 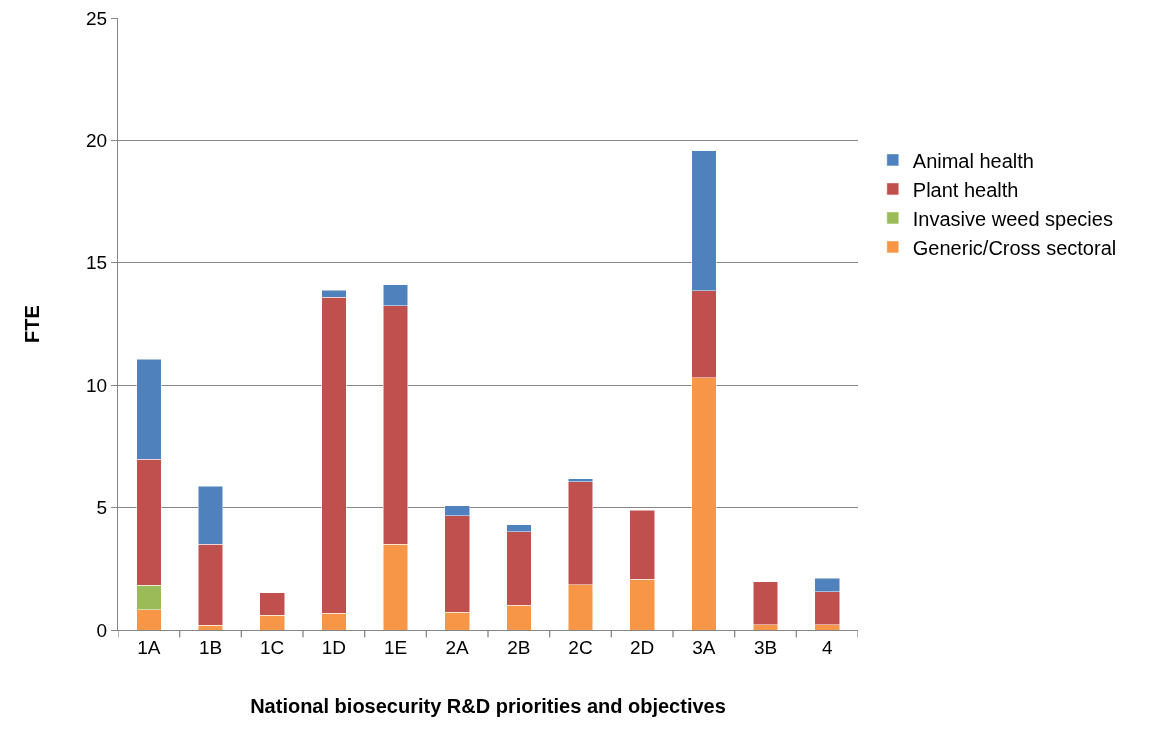 I want to click on y-tick-label: 10, so click(x=96, y=385).